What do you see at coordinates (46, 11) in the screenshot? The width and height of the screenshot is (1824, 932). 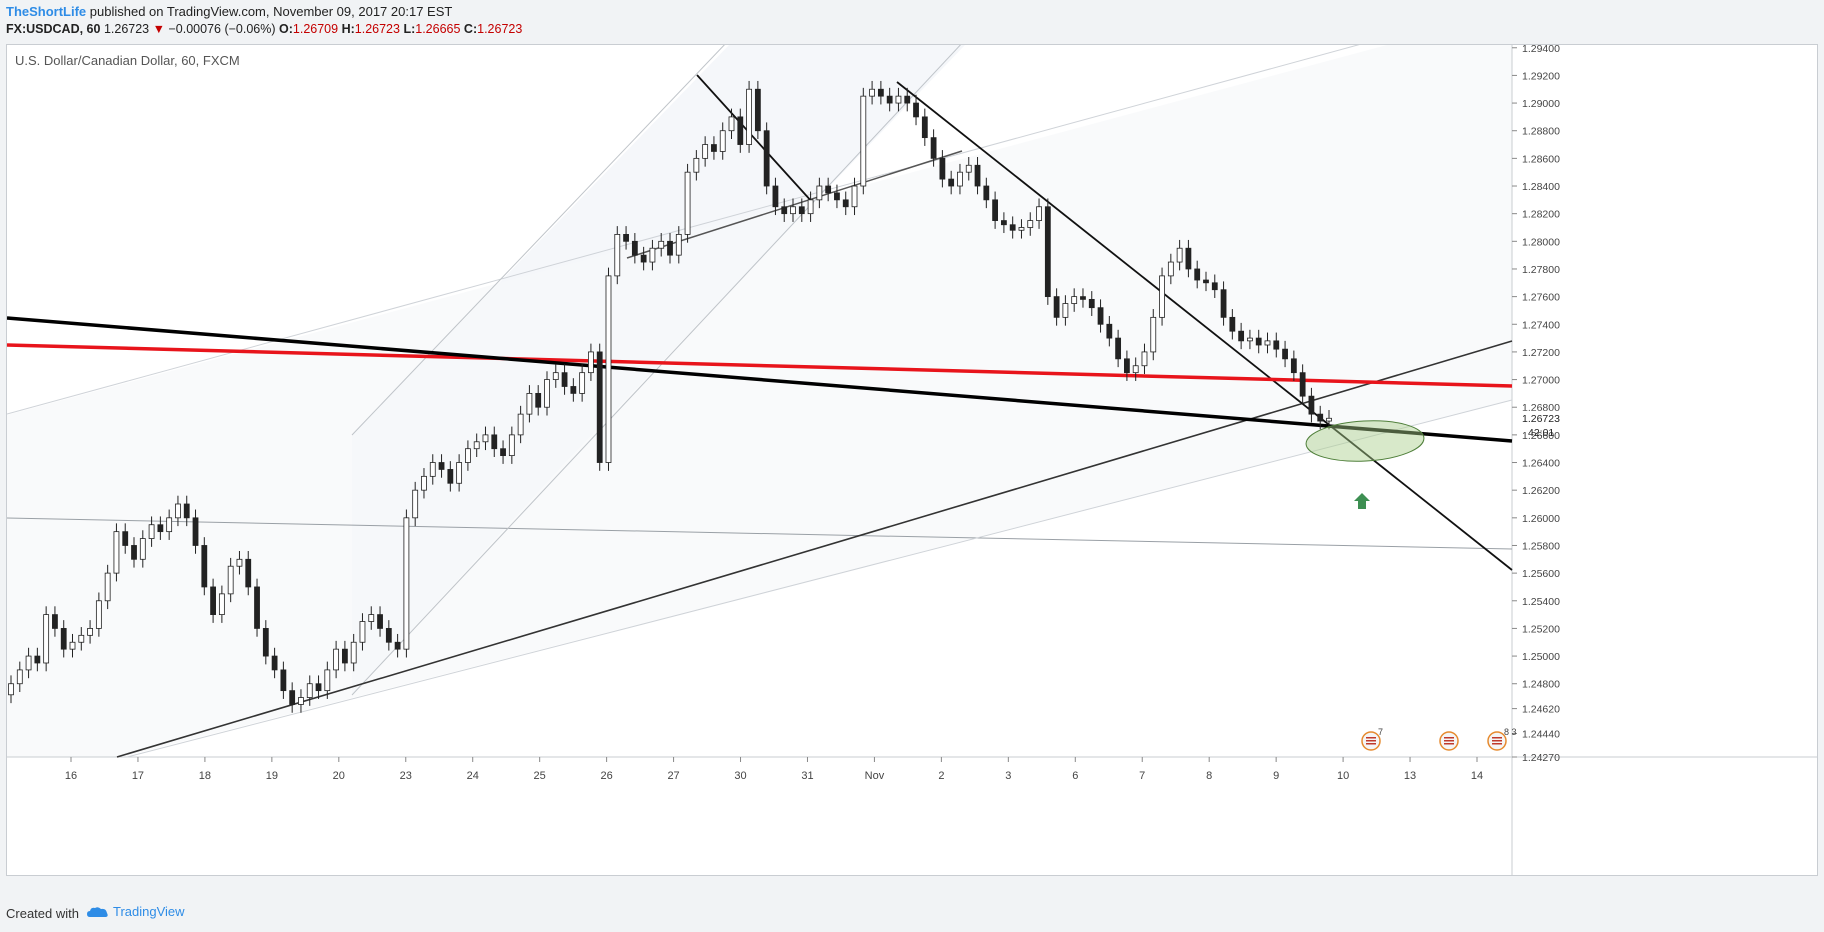 I see `author-link: TheShortLife` at bounding box center [46, 11].